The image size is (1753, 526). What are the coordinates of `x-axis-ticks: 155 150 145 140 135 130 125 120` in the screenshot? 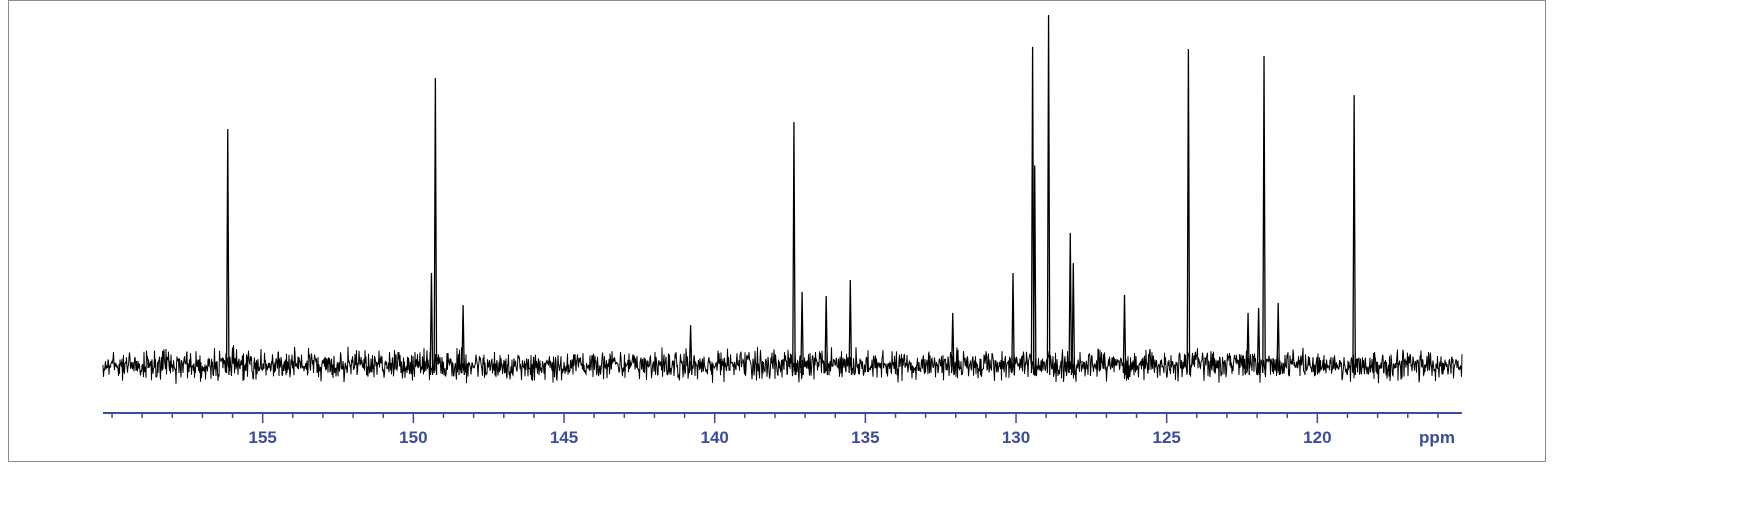 It's located at (775, 430).